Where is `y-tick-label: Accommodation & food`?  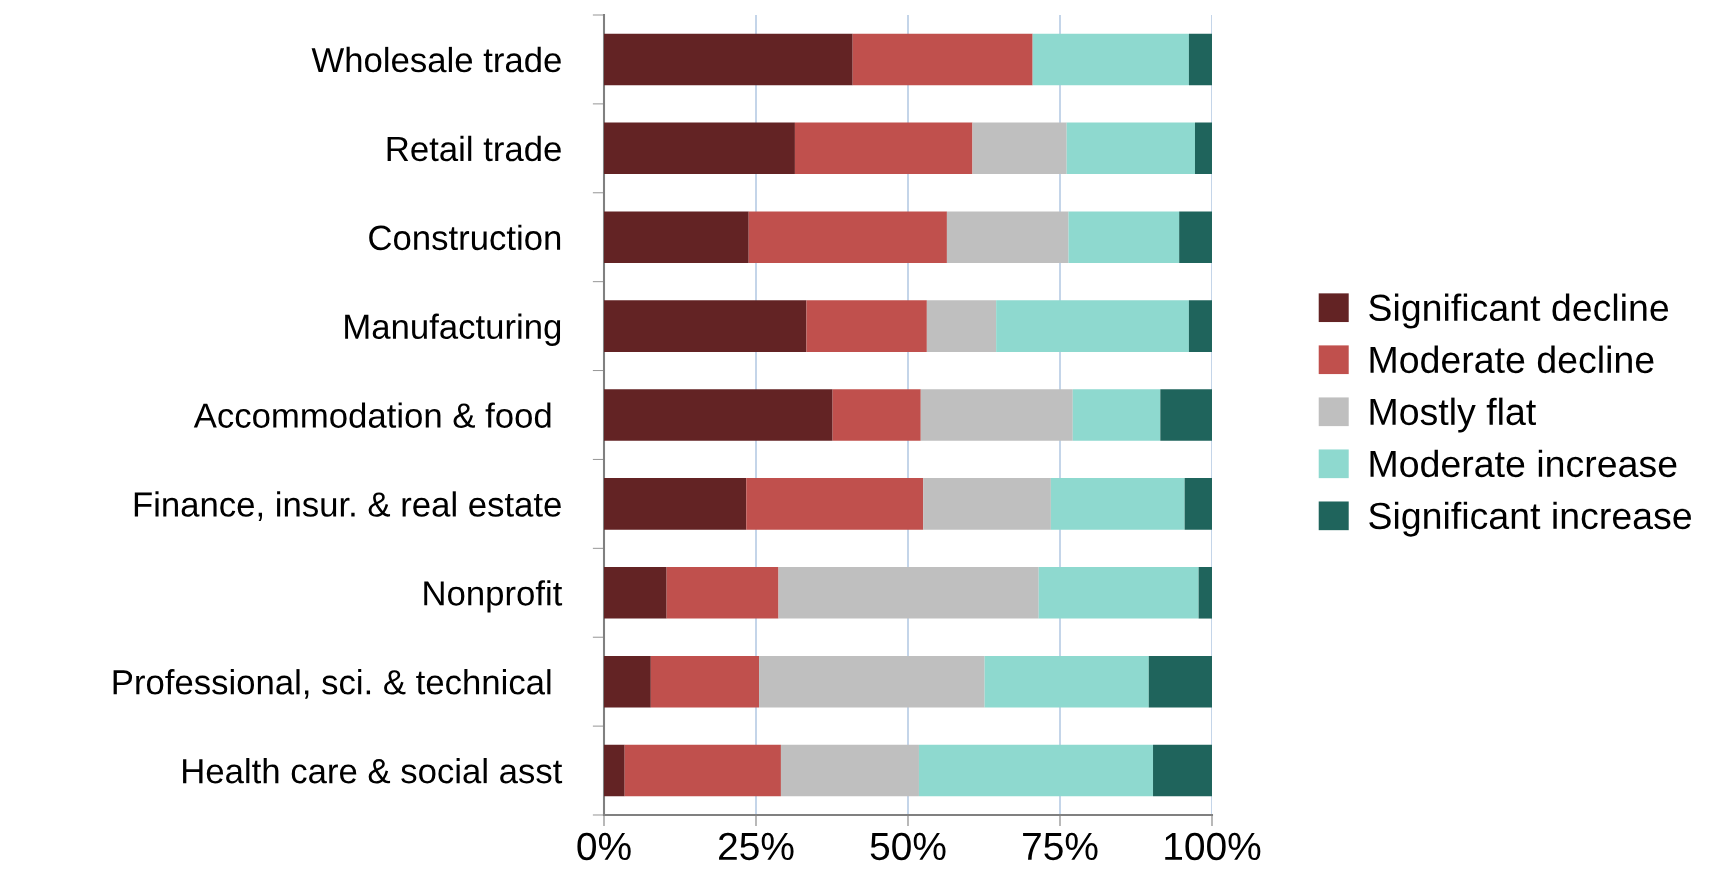
y-tick-label: Accommodation & food is located at coordinates (372, 415).